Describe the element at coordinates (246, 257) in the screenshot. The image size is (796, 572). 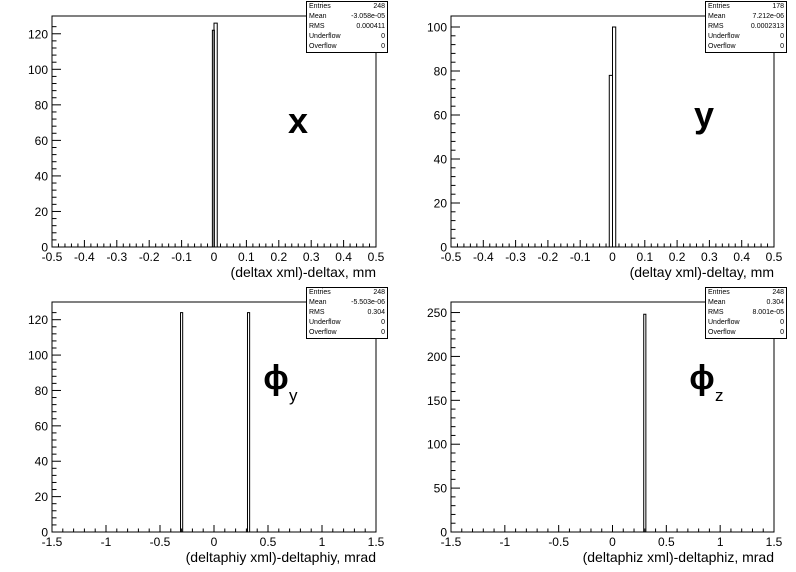
I see `x-tick-label: 0.1` at that location.